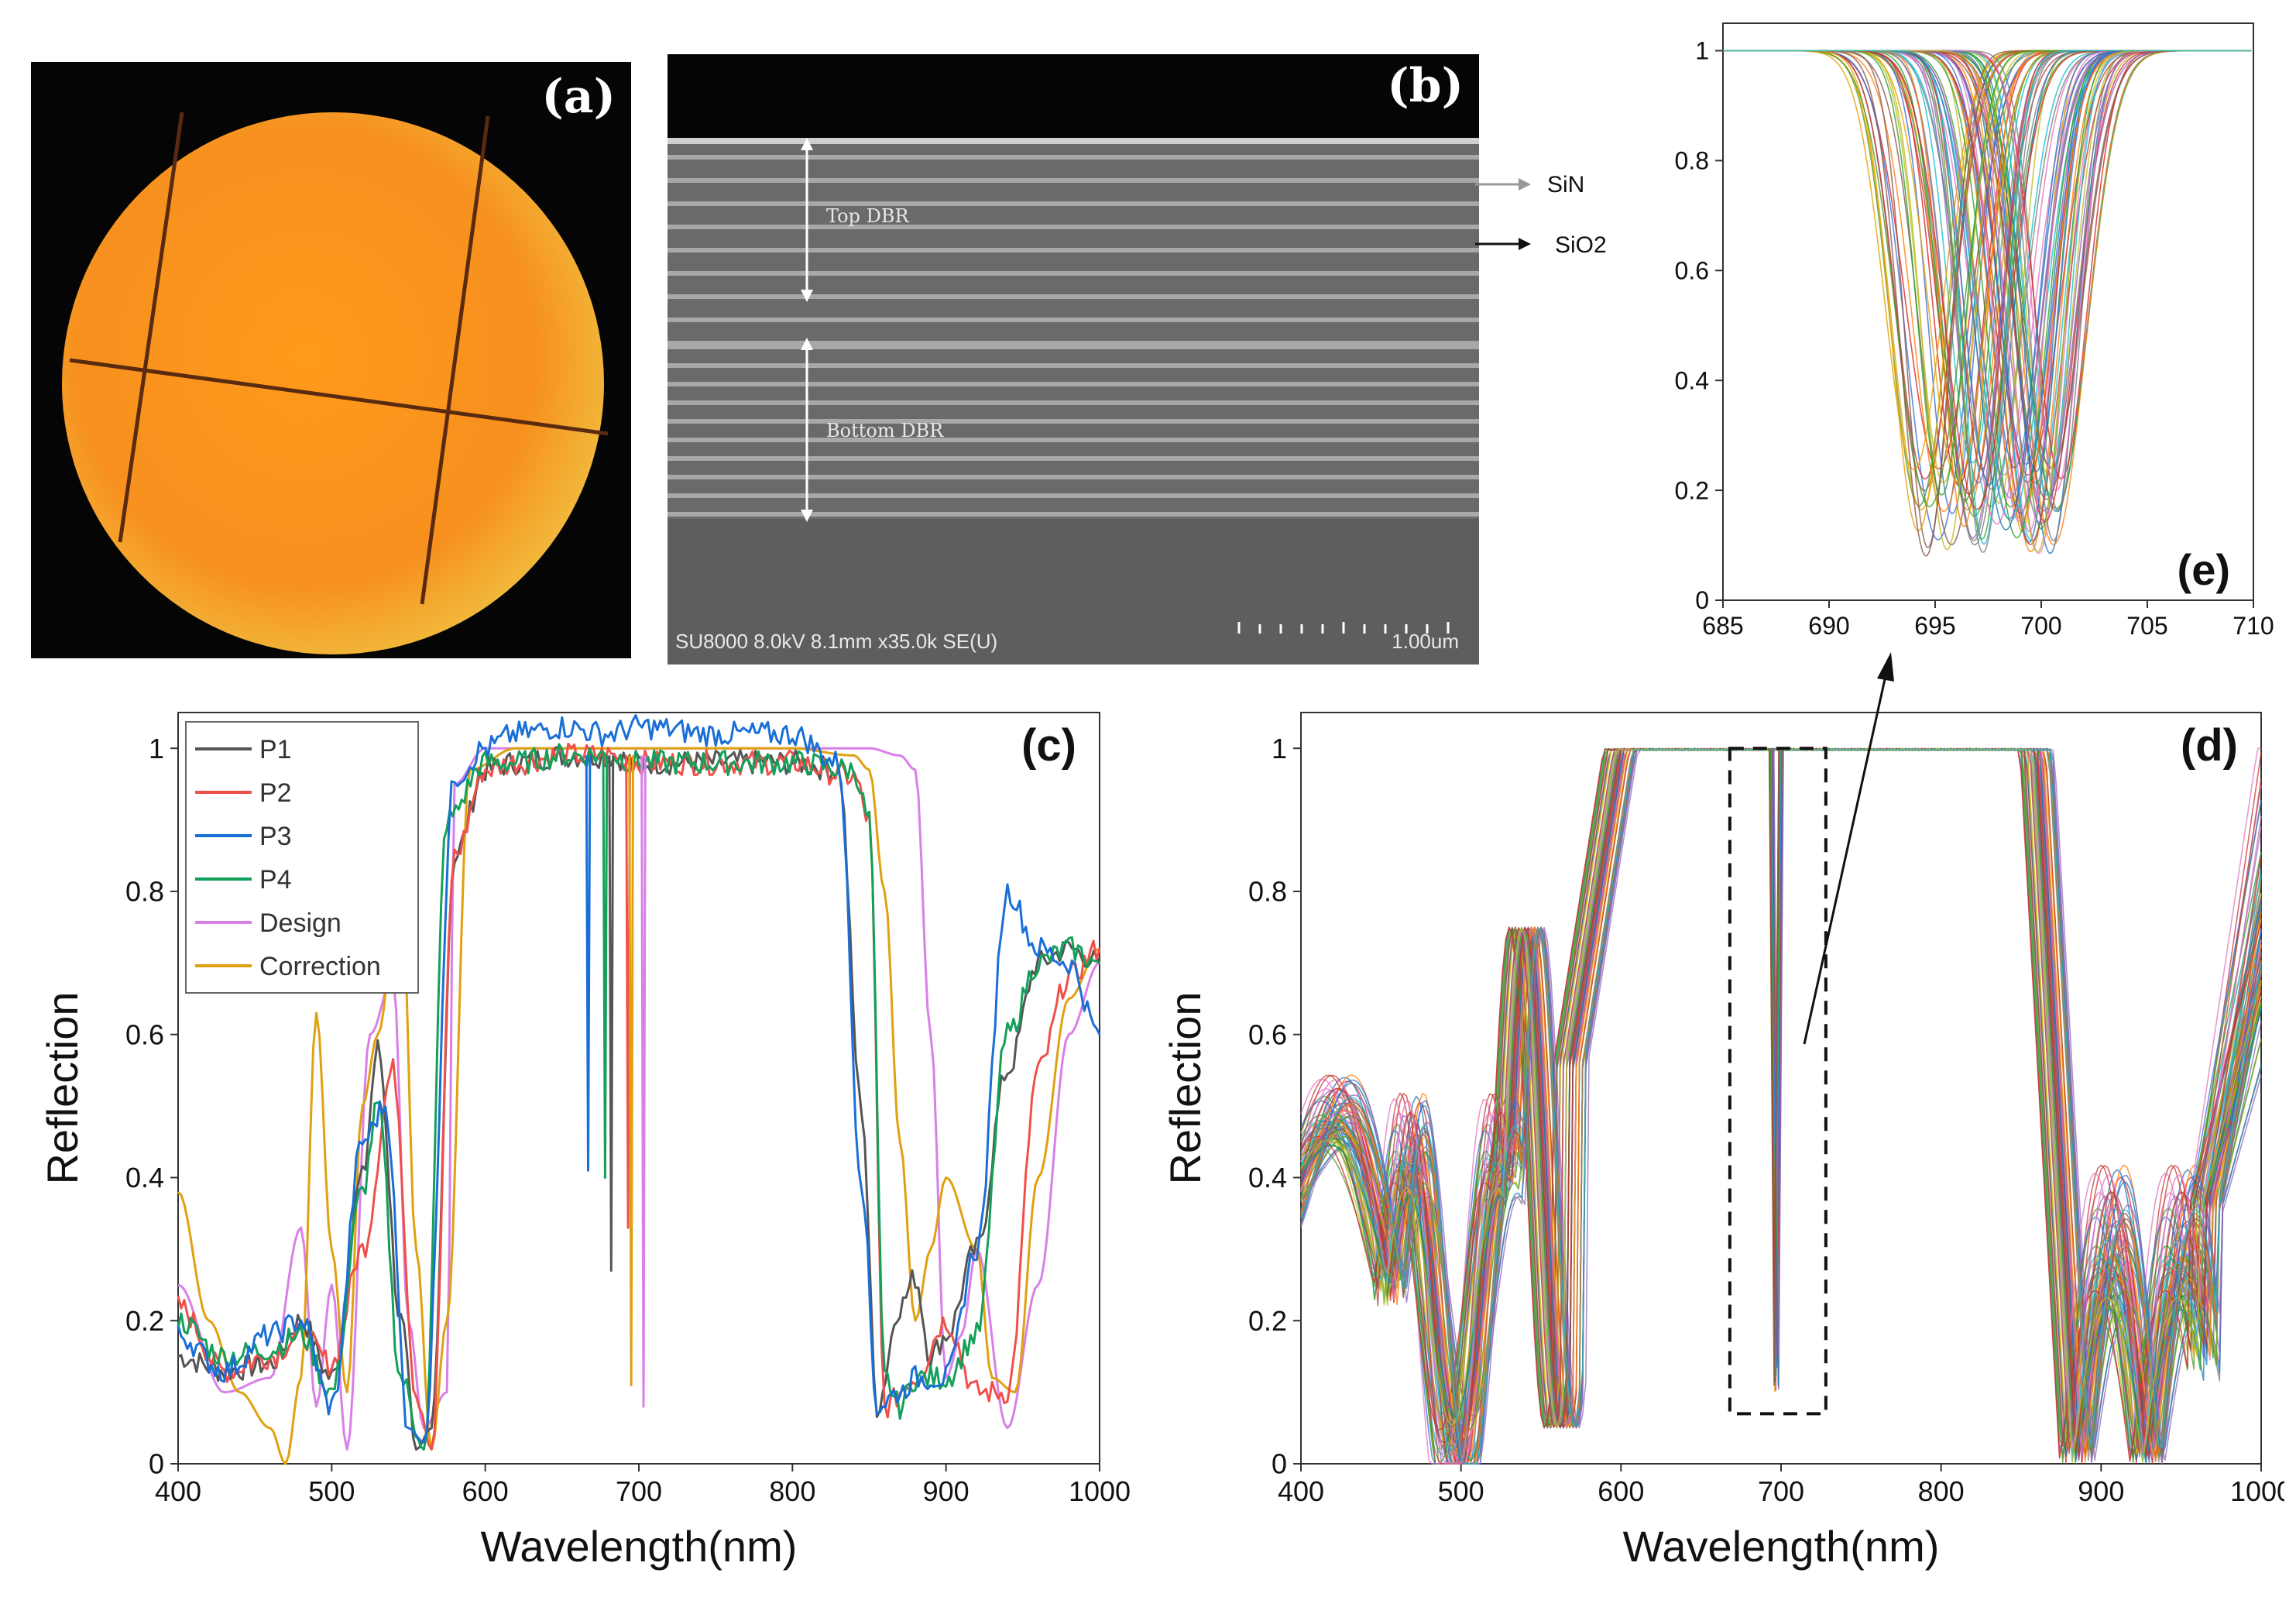 The image size is (2296, 1621). Describe the element at coordinates (643, 1081) in the screenshot. I see `dip-design` at that location.